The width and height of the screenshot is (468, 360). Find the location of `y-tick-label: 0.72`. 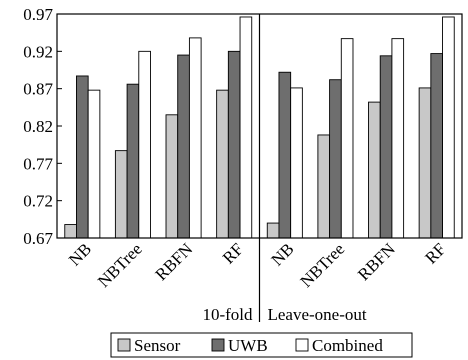

y-tick-label: 0.72 is located at coordinates (38, 201).